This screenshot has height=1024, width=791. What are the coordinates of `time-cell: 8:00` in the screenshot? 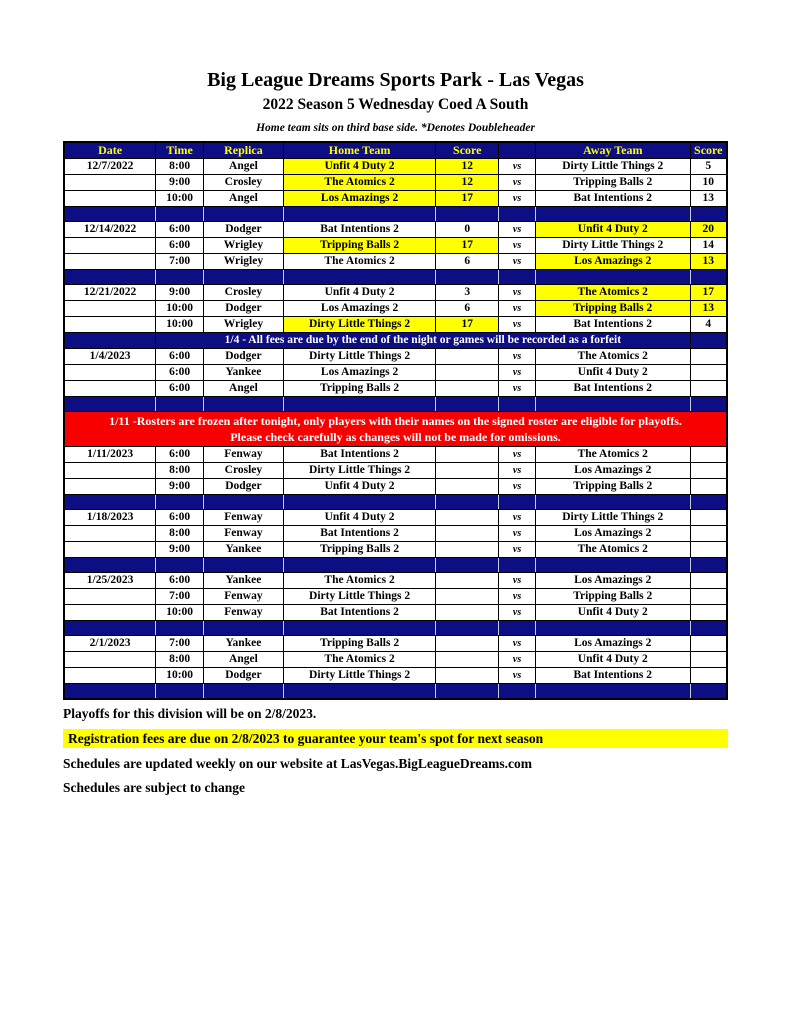 It's located at (180, 659).